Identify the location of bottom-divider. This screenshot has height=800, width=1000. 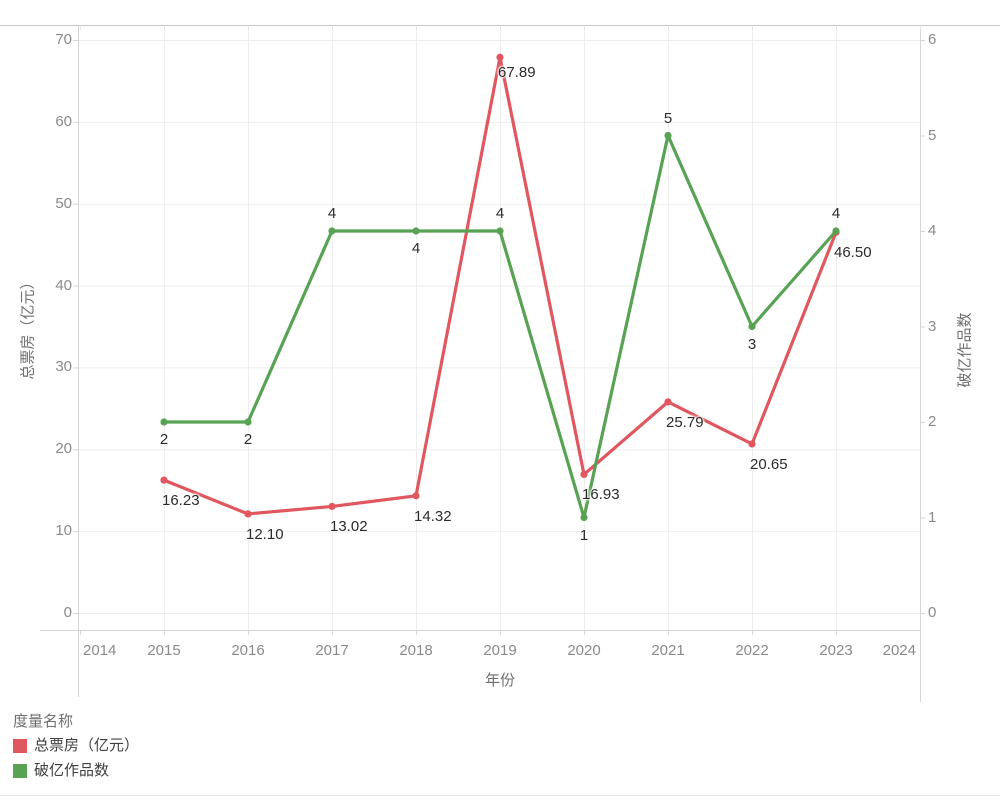
(500, 795).